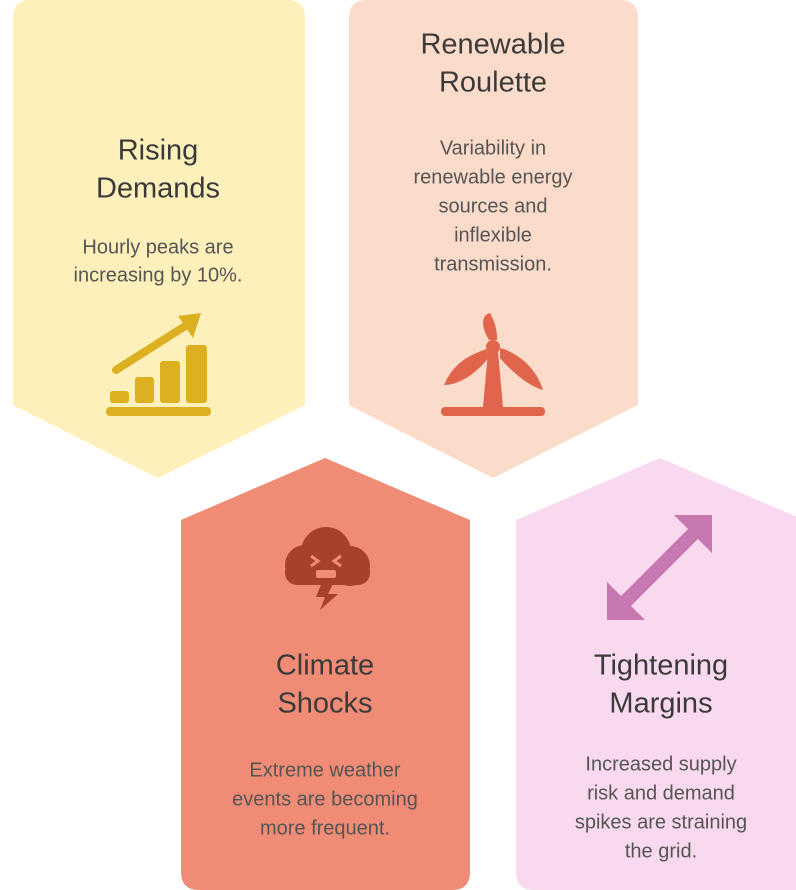  Describe the element at coordinates (661, 793) in the screenshot. I see `card-description: risk and demand` at that location.